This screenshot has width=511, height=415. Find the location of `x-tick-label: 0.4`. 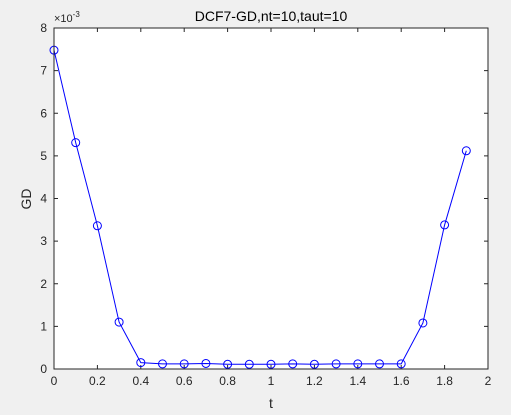

x-tick-label: 0.4 is located at coordinates (140, 381).